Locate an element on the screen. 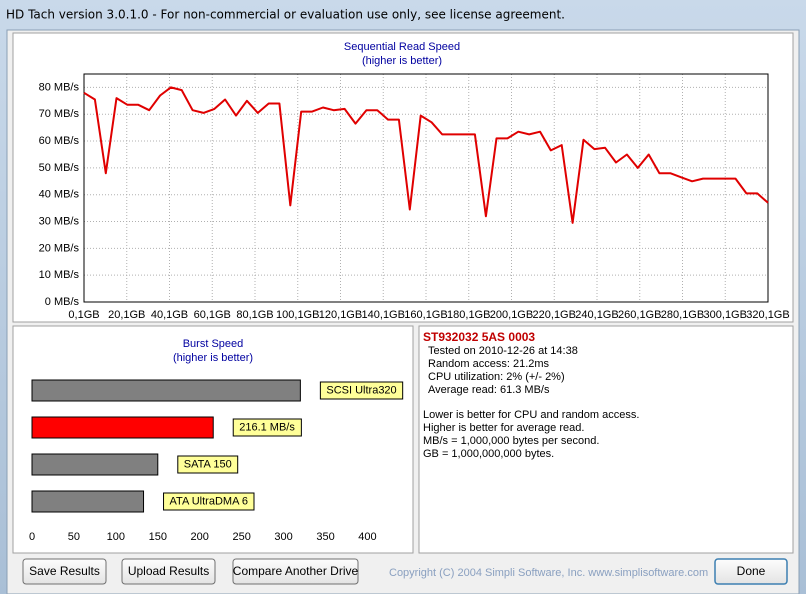 The height and width of the screenshot is (594, 806). y-tick-label: 10 MB/s is located at coordinates (59, 275).